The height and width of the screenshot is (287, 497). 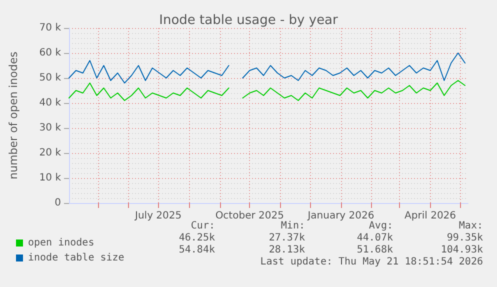 What do you see at coordinates (374, 250) in the screenshot?
I see `text: 51.68k` at bounding box center [374, 250].